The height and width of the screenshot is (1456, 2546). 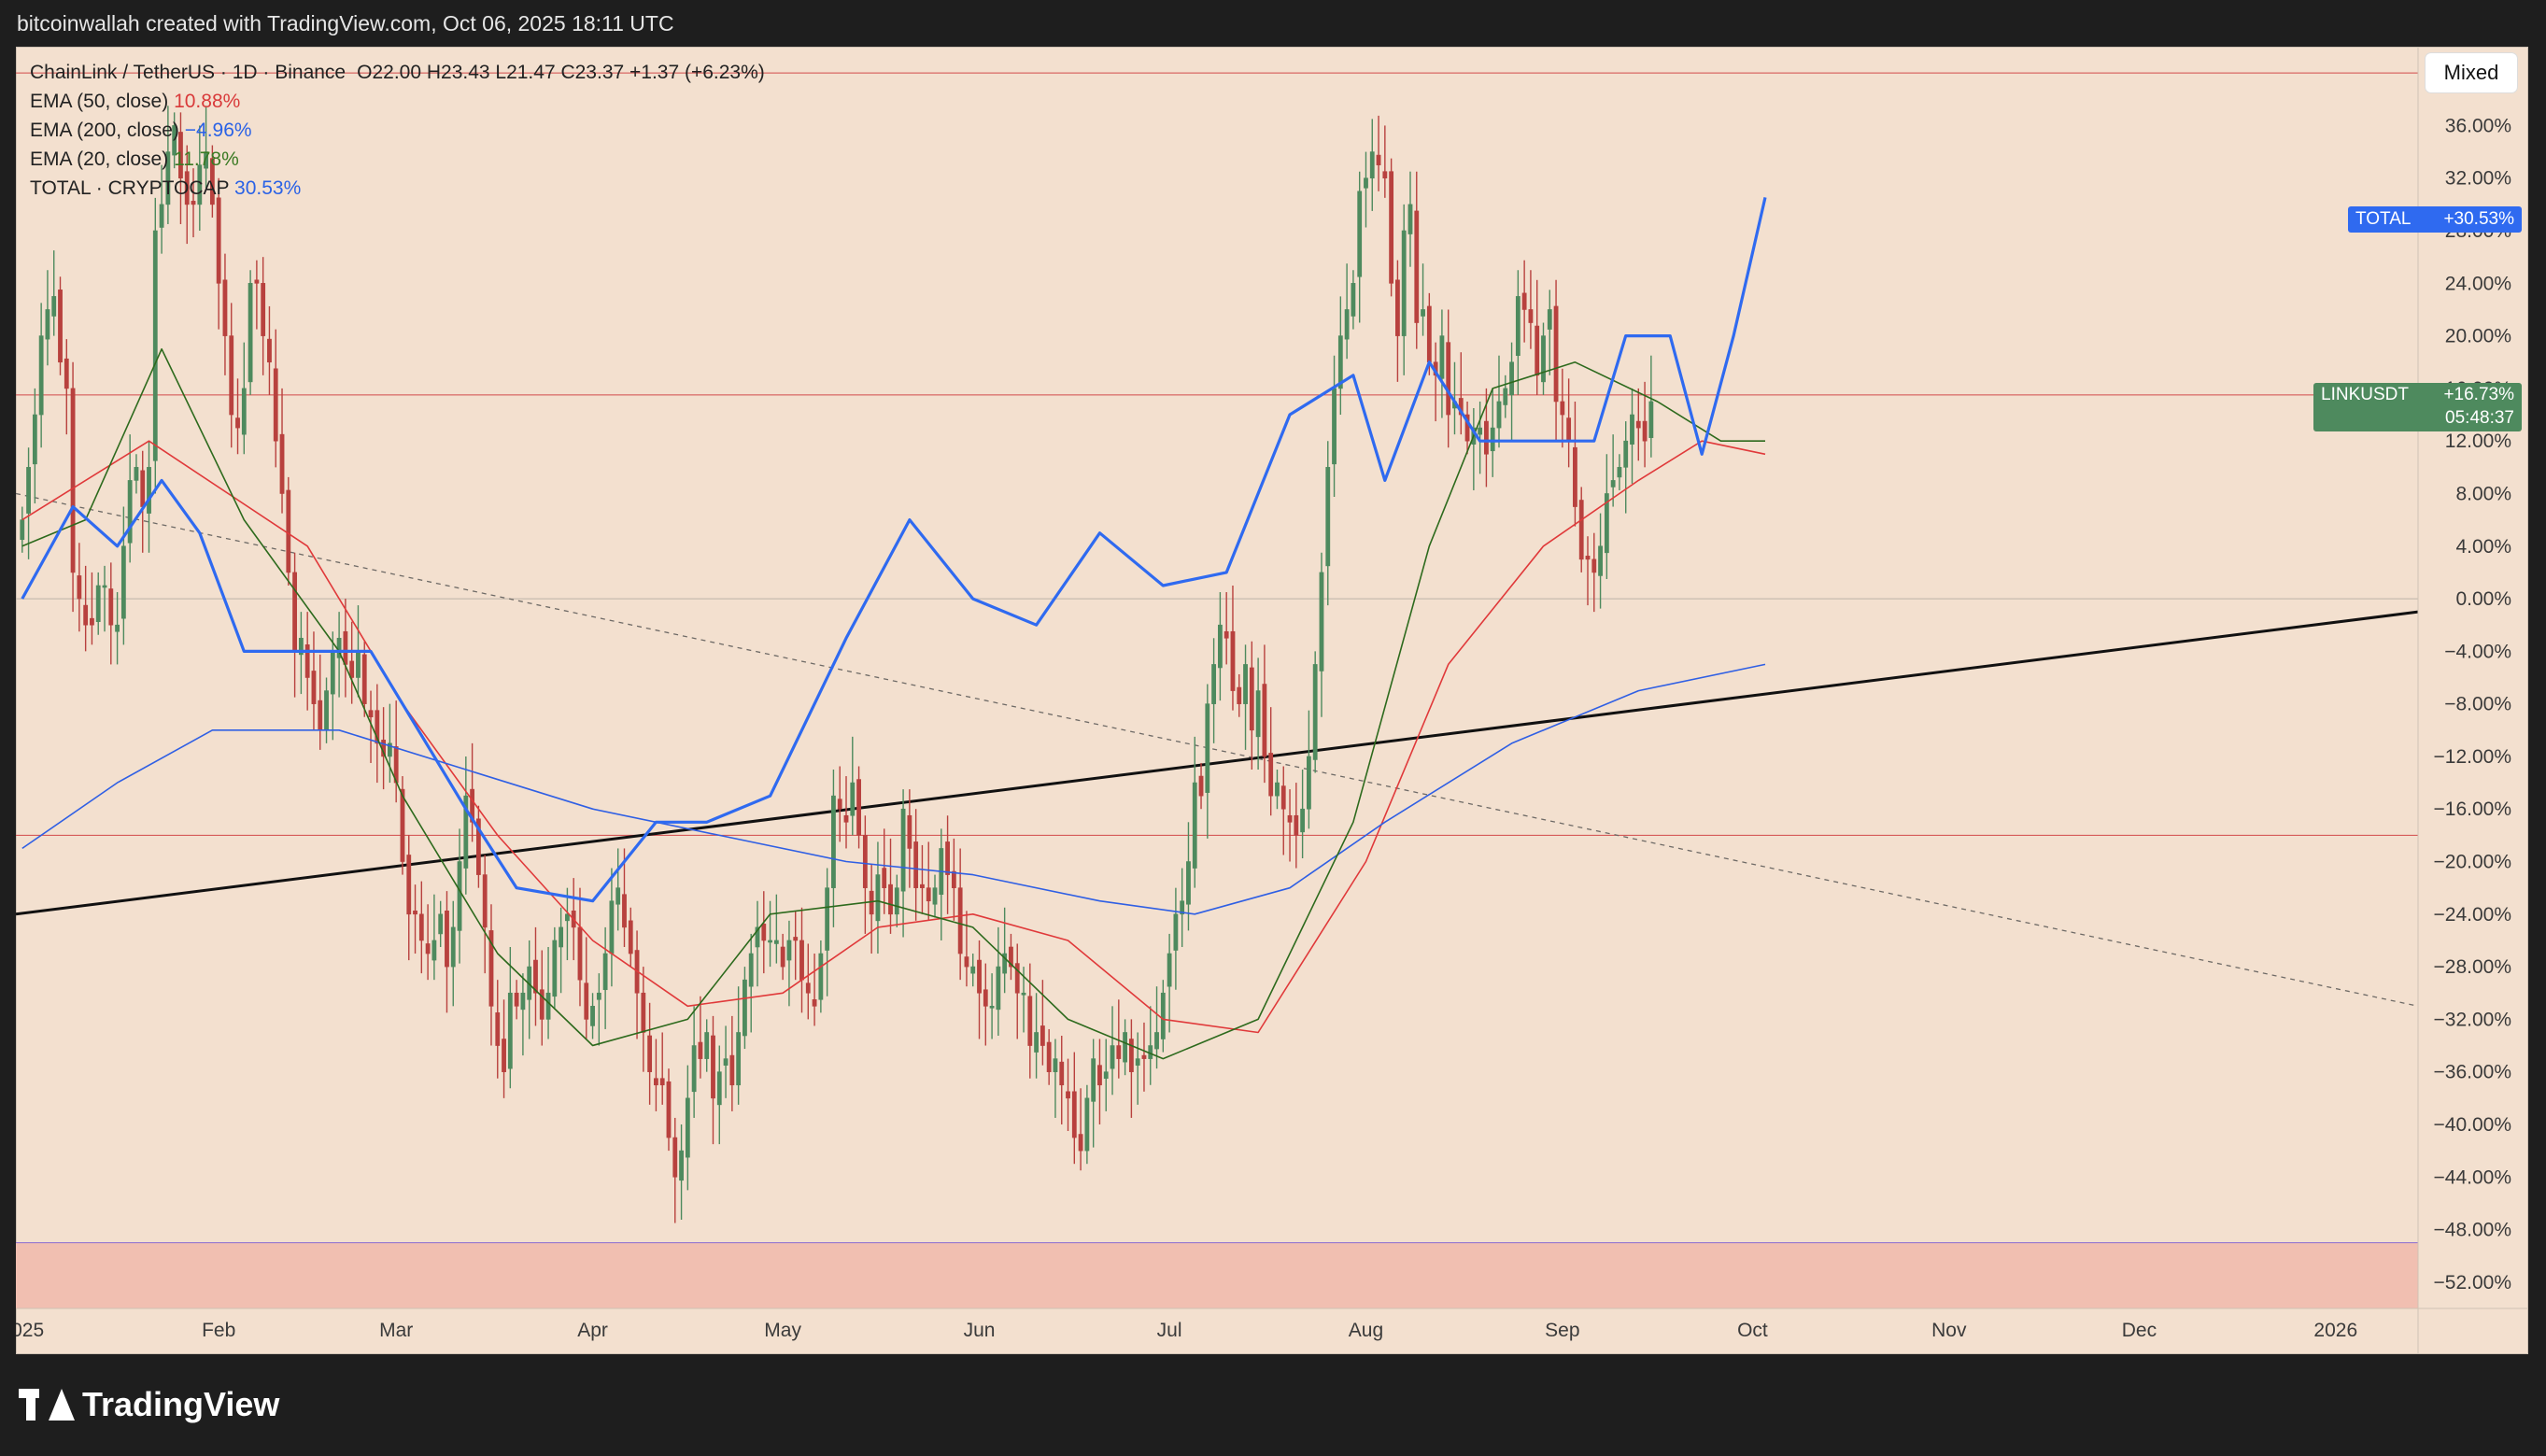 What do you see at coordinates (2365, 394) in the screenshot?
I see `link-tag-name: LINKUSDT` at bounding box center [2365, 394].